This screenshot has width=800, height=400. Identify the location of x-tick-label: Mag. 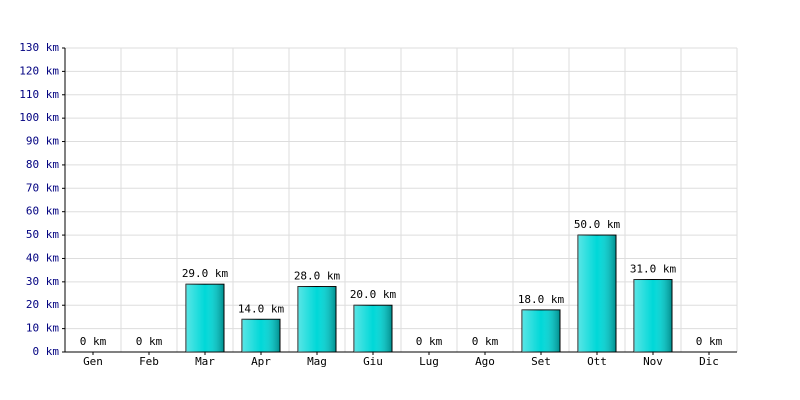
(317, 361).